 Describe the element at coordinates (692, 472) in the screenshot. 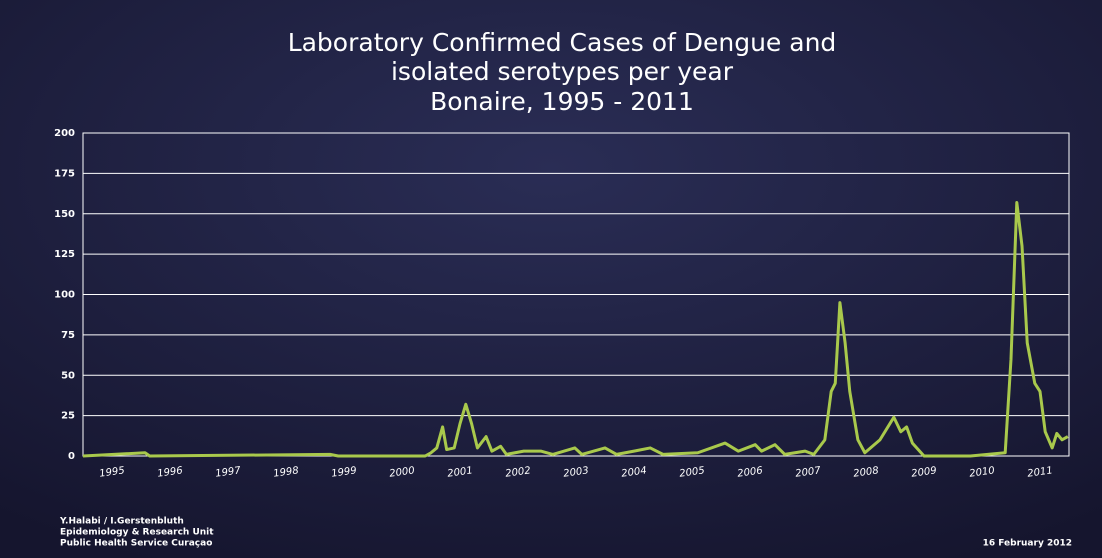

I see `x-tick-label: 2005` at that location.